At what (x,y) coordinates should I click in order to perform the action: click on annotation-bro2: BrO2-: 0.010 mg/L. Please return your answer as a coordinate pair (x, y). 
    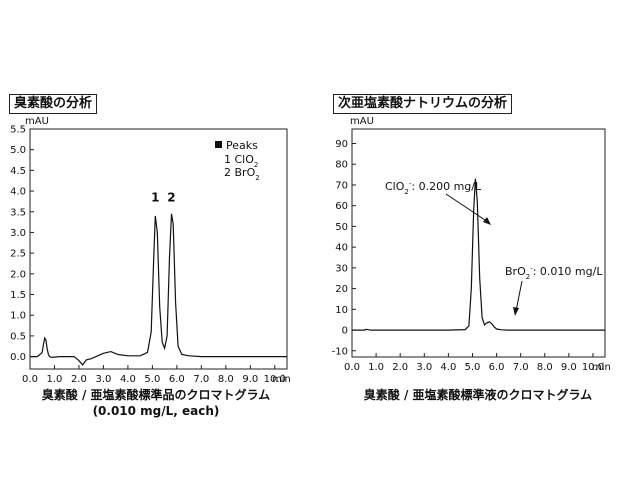
    Looking at the image, I should click on (554, 273).